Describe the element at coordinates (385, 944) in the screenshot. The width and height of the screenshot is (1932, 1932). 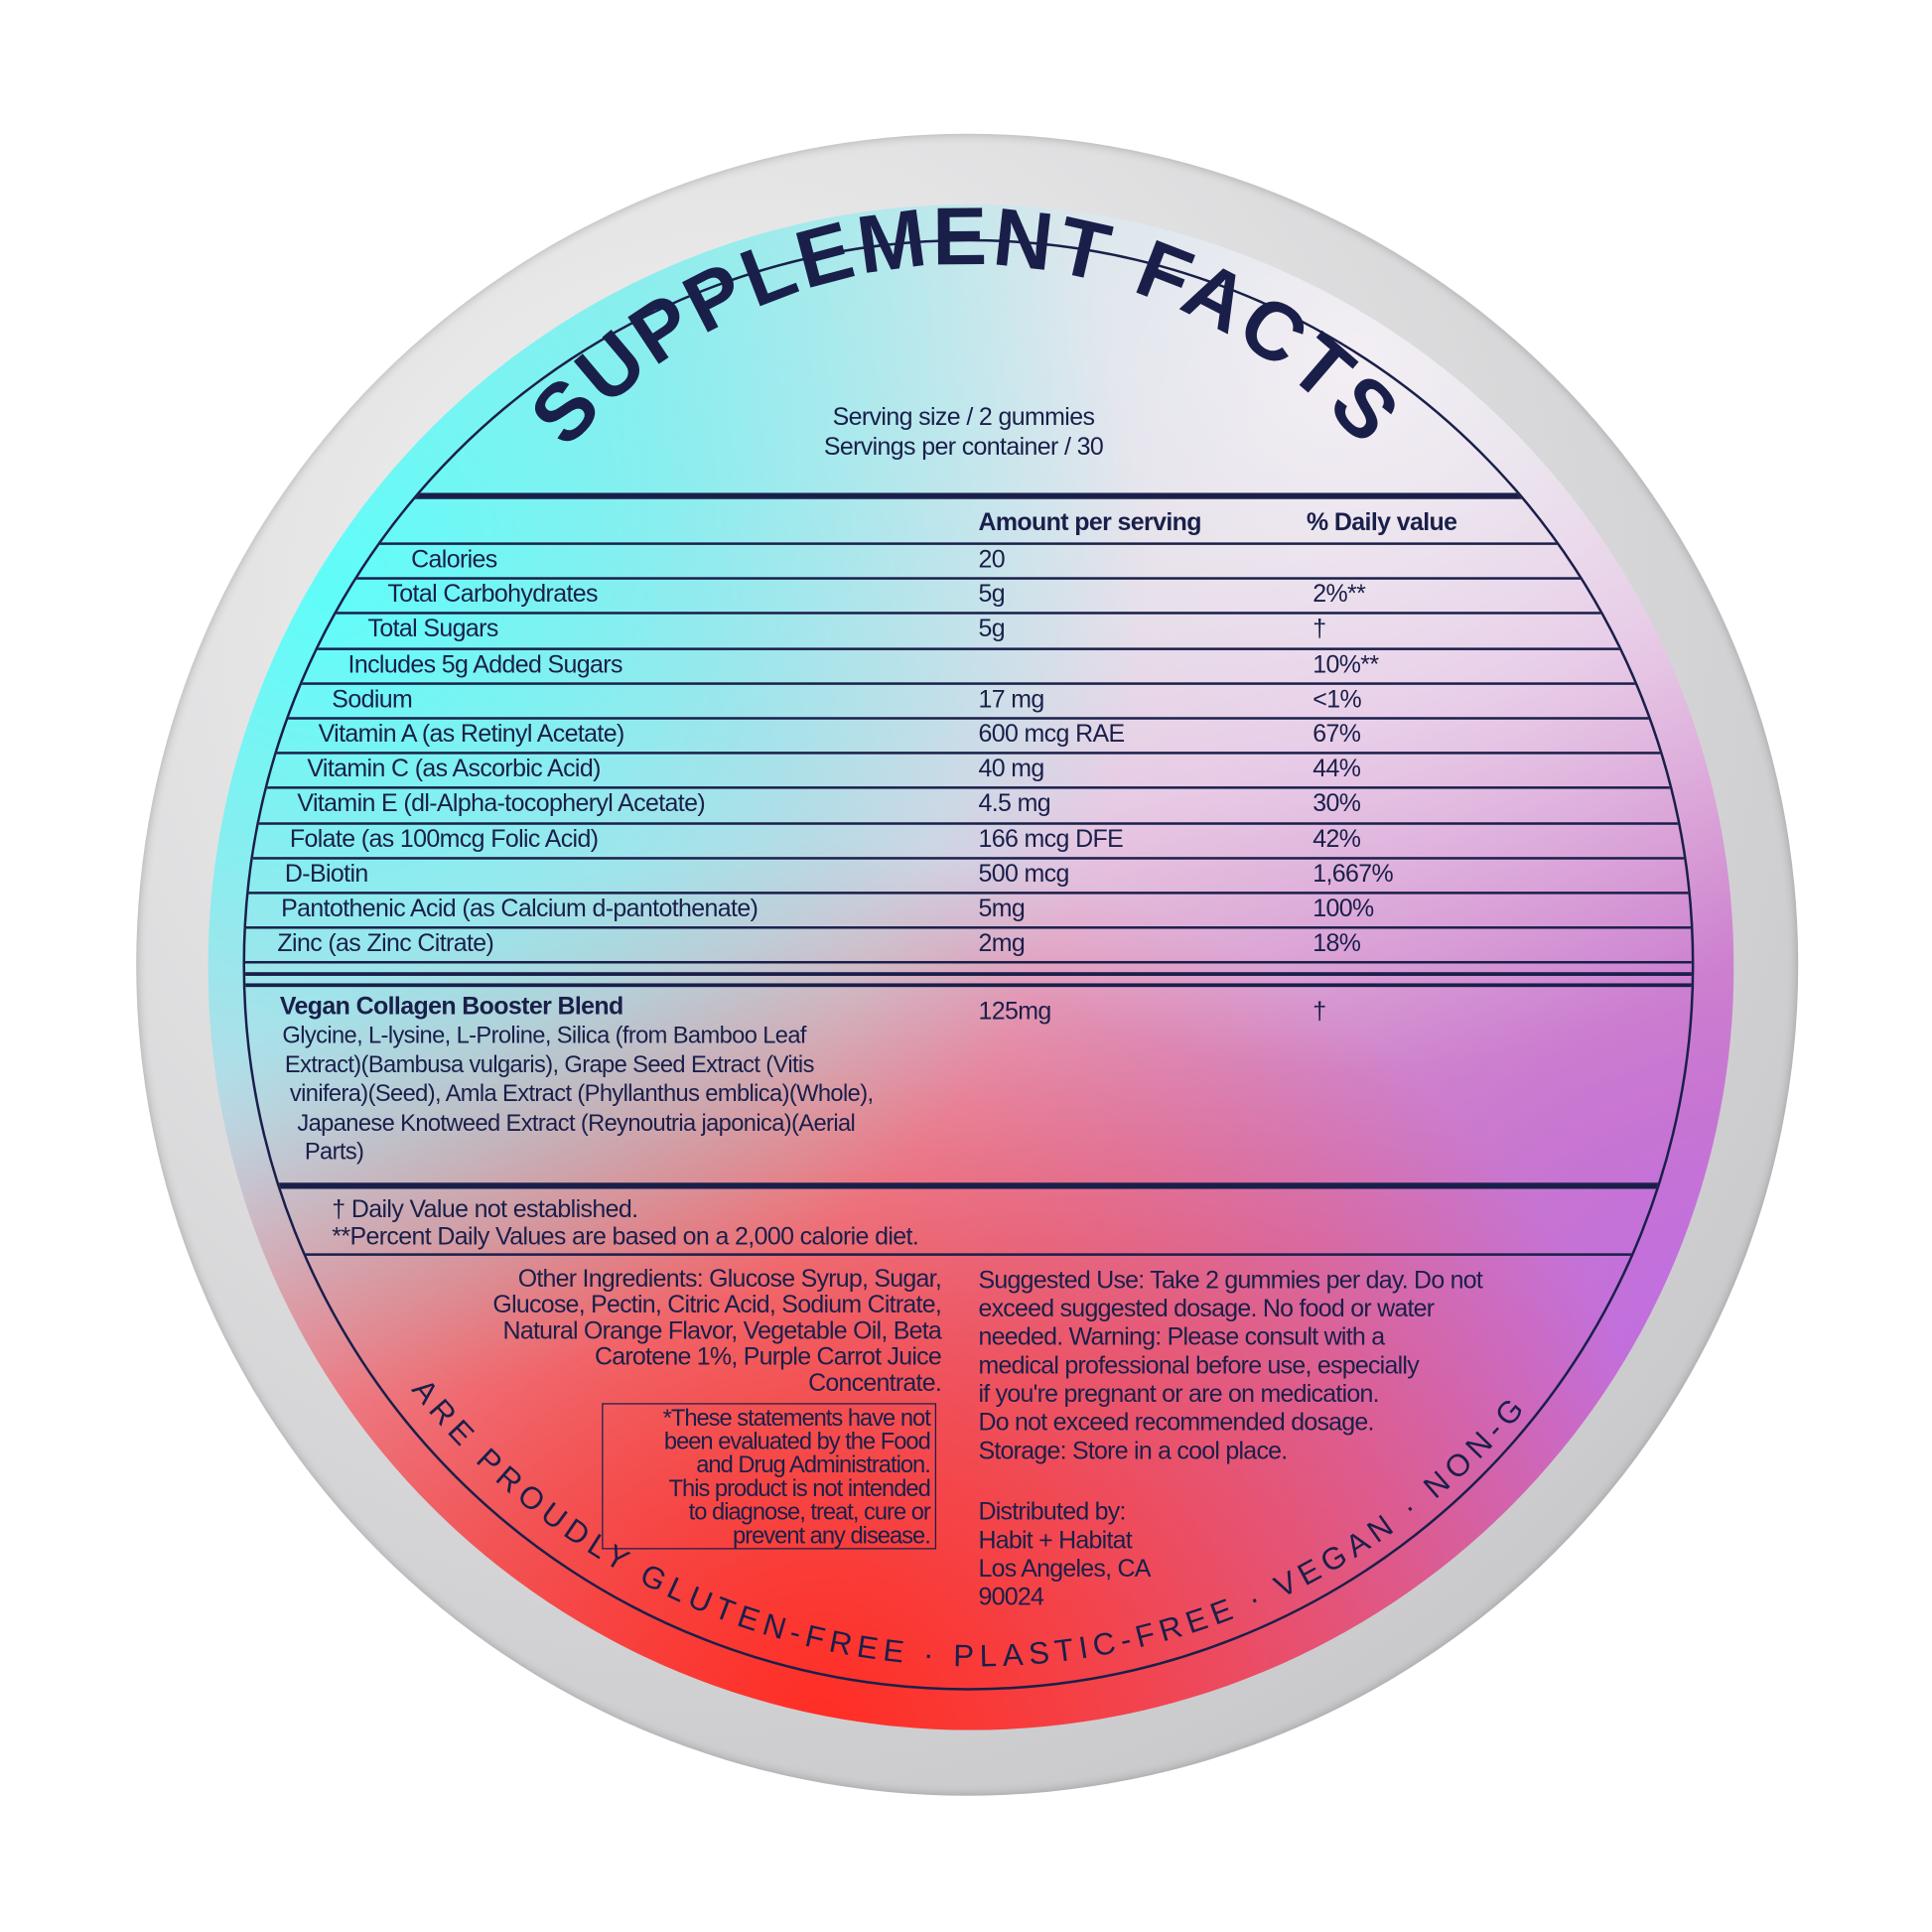
I see `nutrient-name: Zinc (as Zinc Citrate)` at that location.